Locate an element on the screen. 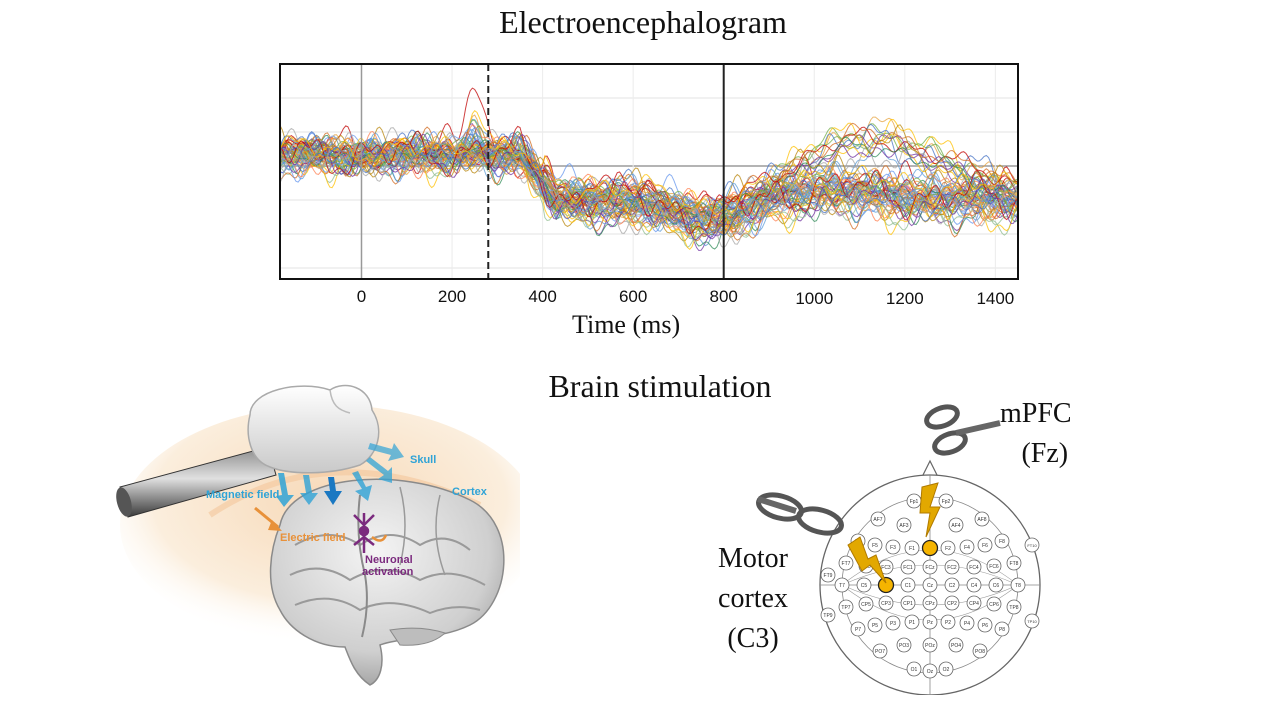 The height and width of the screenshot is (720, 1280). electrode-label: FT10 is located at coordinates (1032, 545).